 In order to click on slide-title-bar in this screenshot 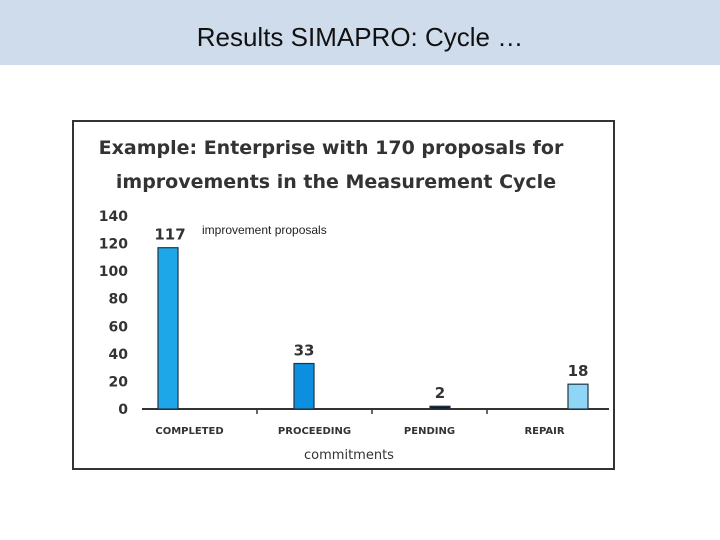, I will do `click(360, 32)`.